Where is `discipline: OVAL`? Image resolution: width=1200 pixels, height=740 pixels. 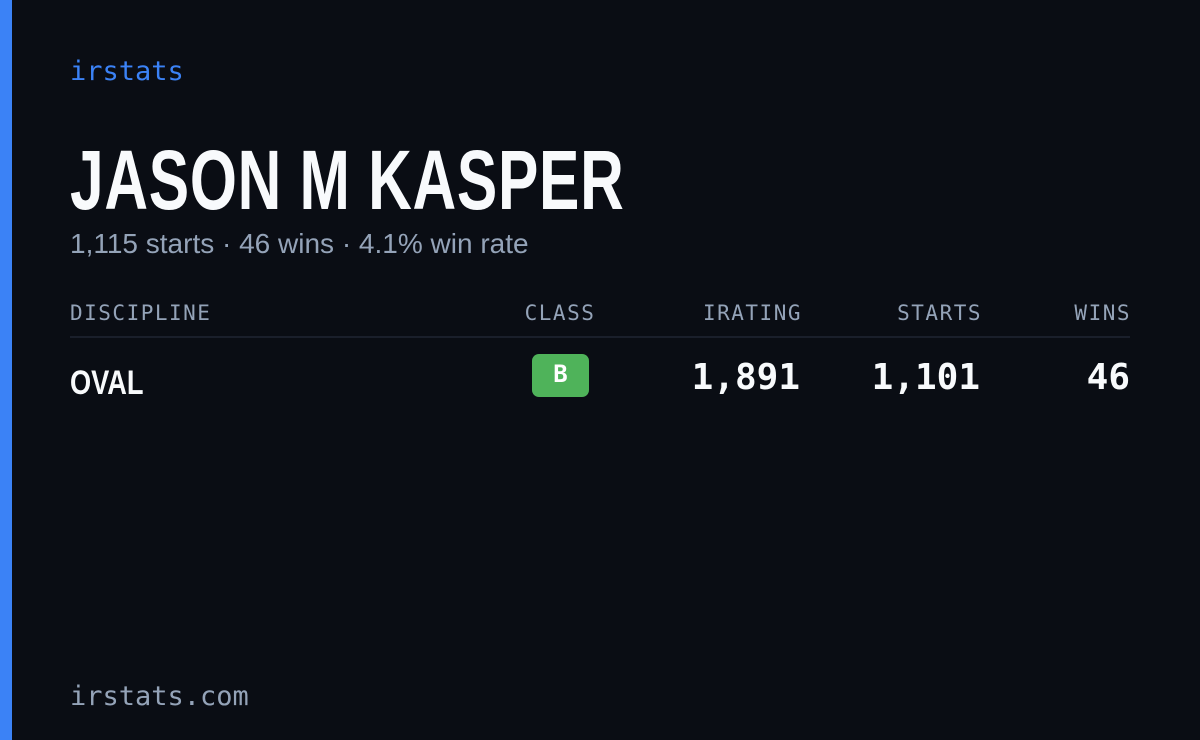 discipline: OVAL is located at coordinates (107, 383).